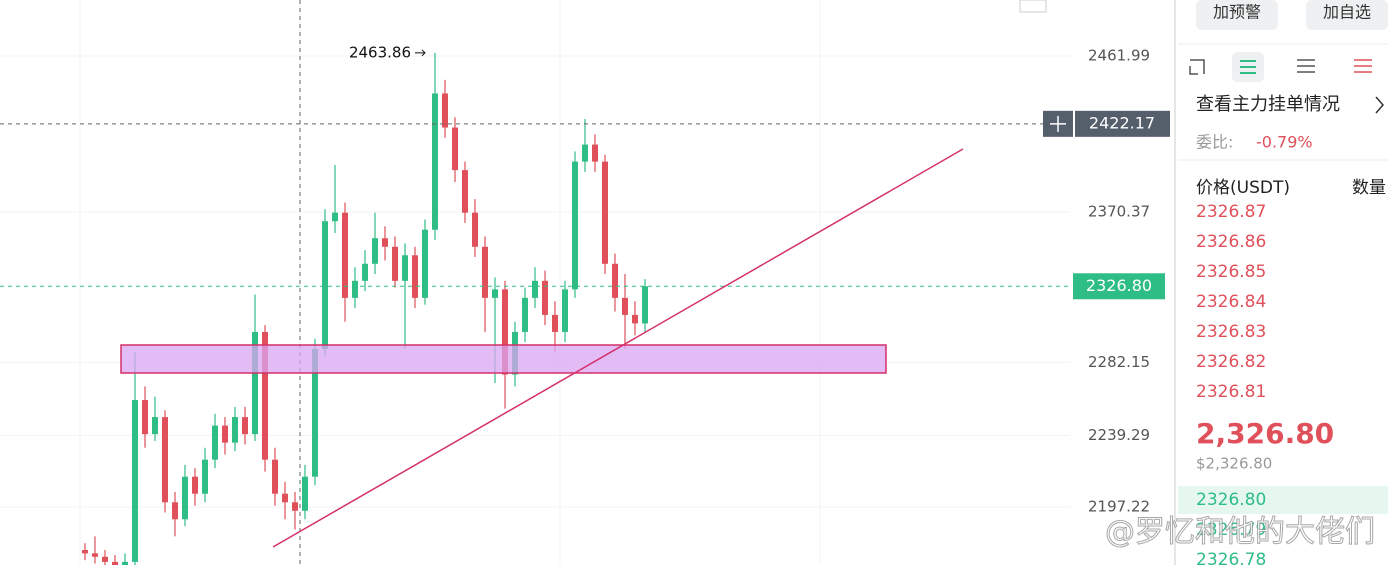  I want to click on ratio-value: -0.79%, so click(1284, 142).